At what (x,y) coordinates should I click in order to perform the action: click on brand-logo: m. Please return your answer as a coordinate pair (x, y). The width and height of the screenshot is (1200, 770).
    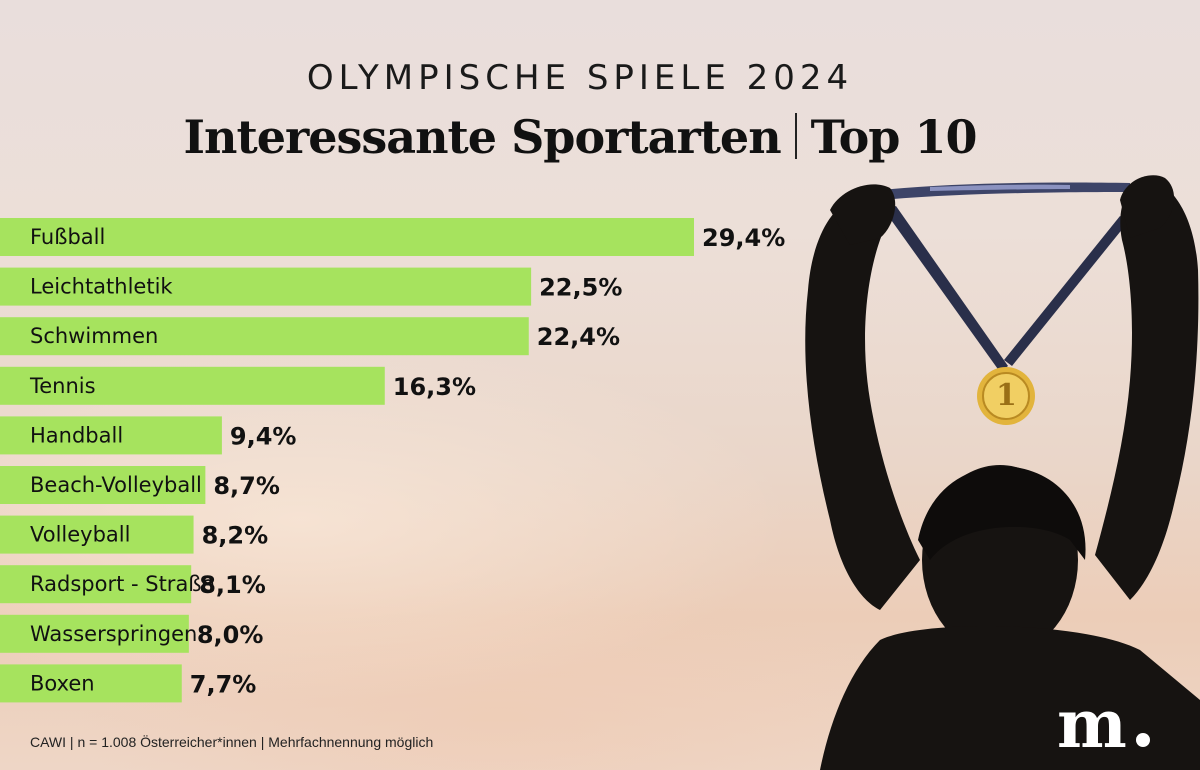
    Looking at the image, I should click on (1092, 724).